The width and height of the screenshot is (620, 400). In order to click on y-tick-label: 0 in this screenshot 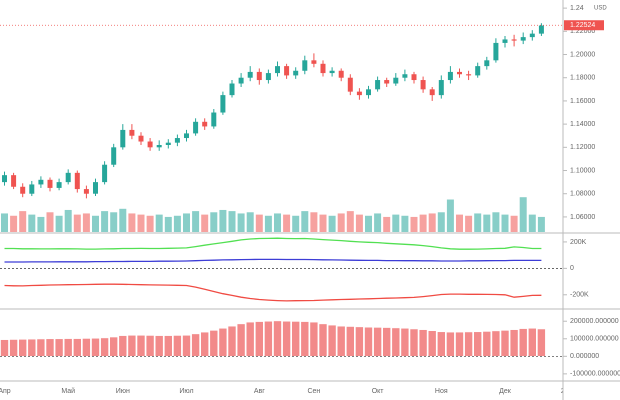, I will do `click(572, 268)`.